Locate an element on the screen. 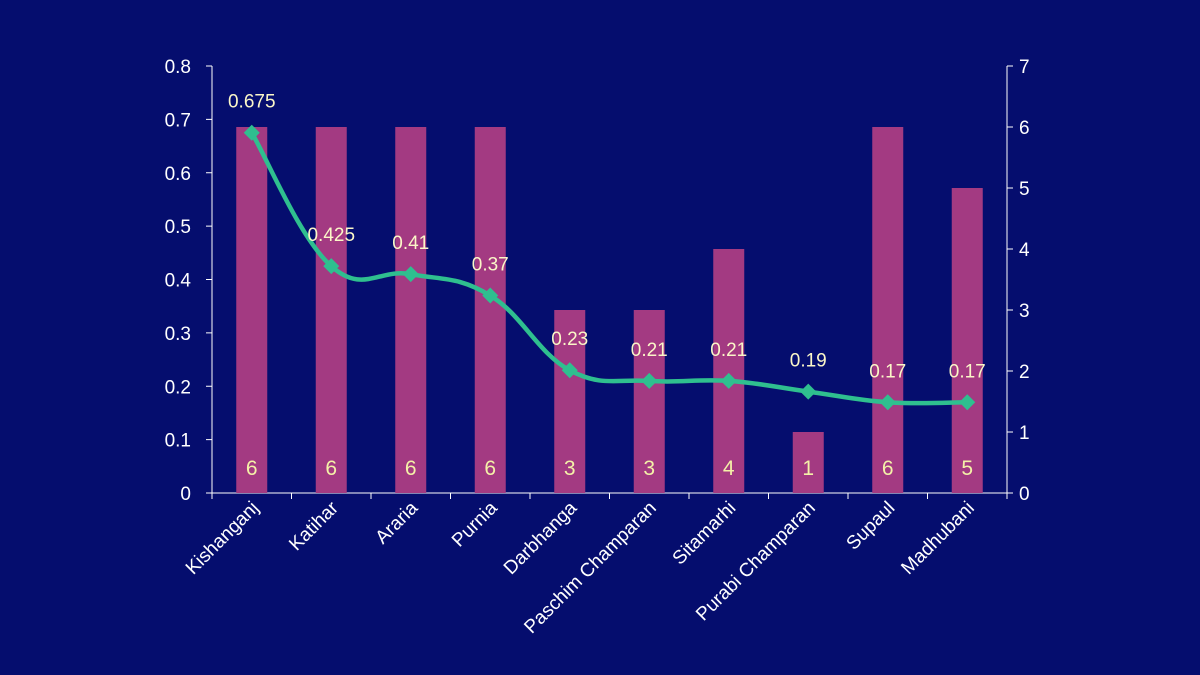  left-tick-label: 0.2 is located at coordinates (178, 387).